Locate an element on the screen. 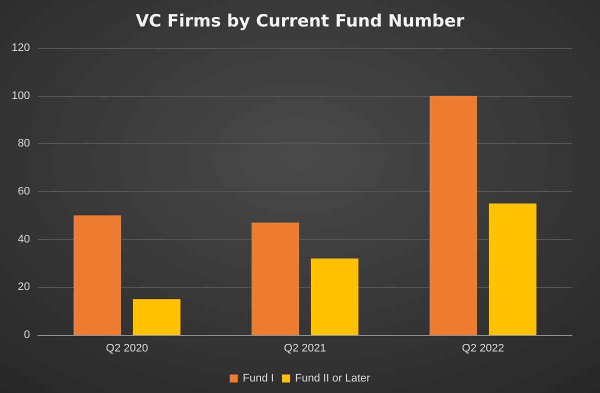  y-tick-label: 60 is located at coordinates (24, 192).